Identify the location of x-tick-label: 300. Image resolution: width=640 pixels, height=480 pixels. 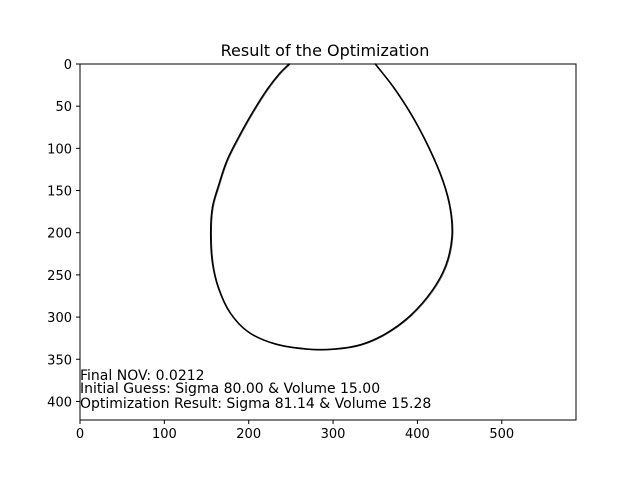
(333, 434).